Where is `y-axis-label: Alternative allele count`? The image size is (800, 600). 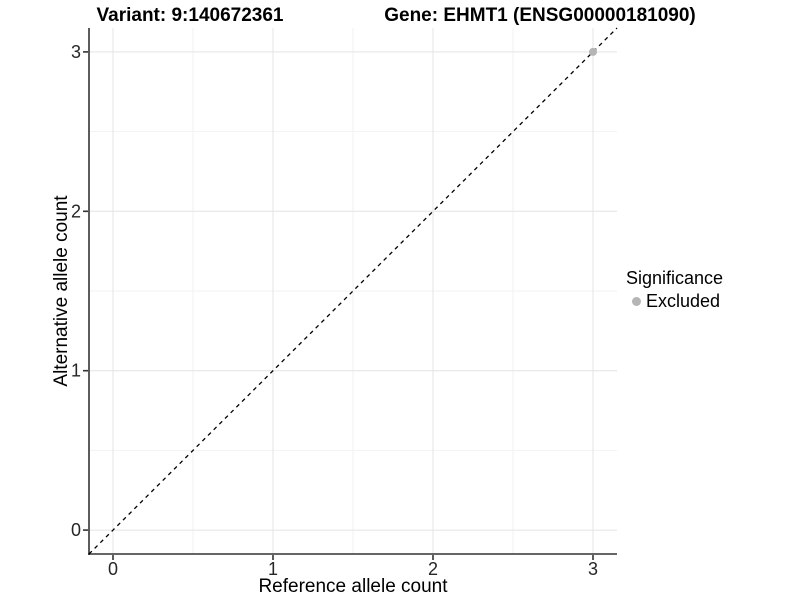 y-axis-label: Alternative allele count is located at coordinates (61, 291).